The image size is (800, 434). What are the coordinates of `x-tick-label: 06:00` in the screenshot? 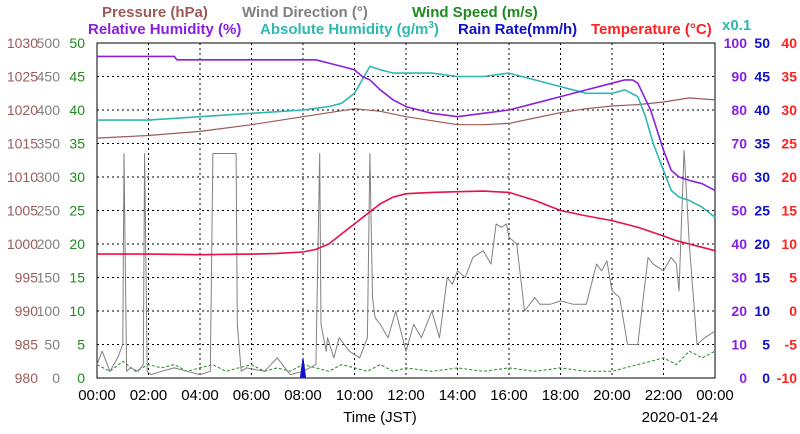 It's located at (252, 395).